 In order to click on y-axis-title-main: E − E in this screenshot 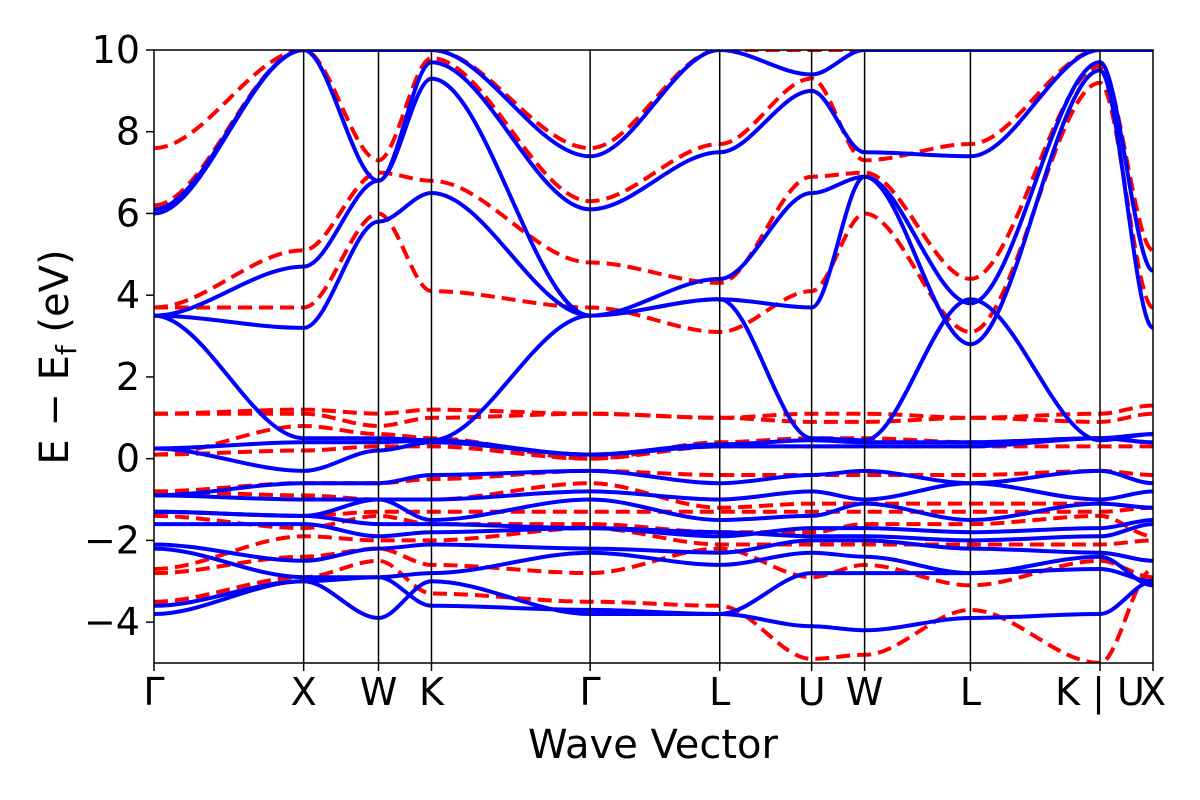, I will do `click(55, 410)`.